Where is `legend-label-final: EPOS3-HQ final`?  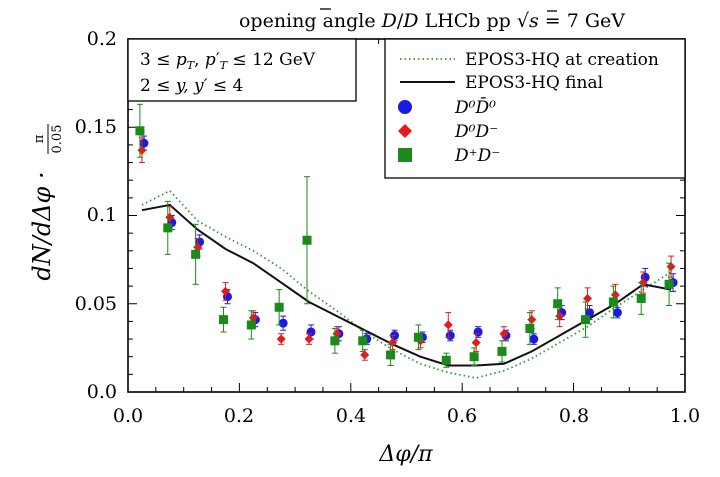
legend-label-final: EPOS3-HQ final is located at coordinates (534, 83).